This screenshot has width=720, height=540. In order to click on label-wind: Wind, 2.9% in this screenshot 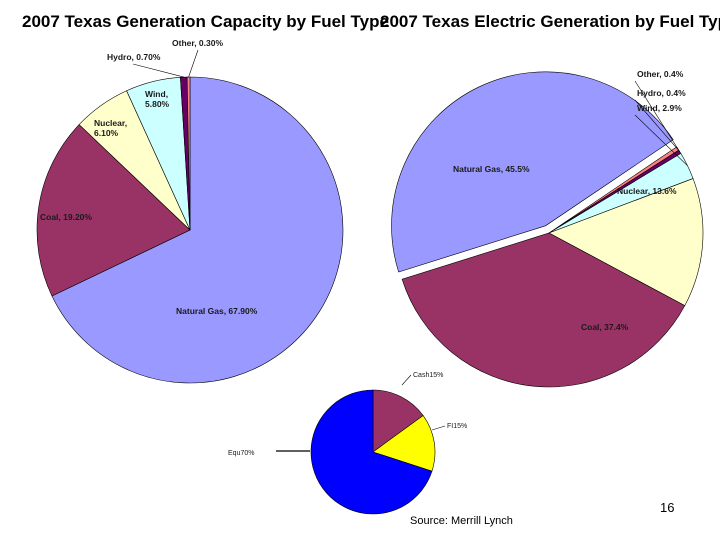, I will do `click(659, 108)`.